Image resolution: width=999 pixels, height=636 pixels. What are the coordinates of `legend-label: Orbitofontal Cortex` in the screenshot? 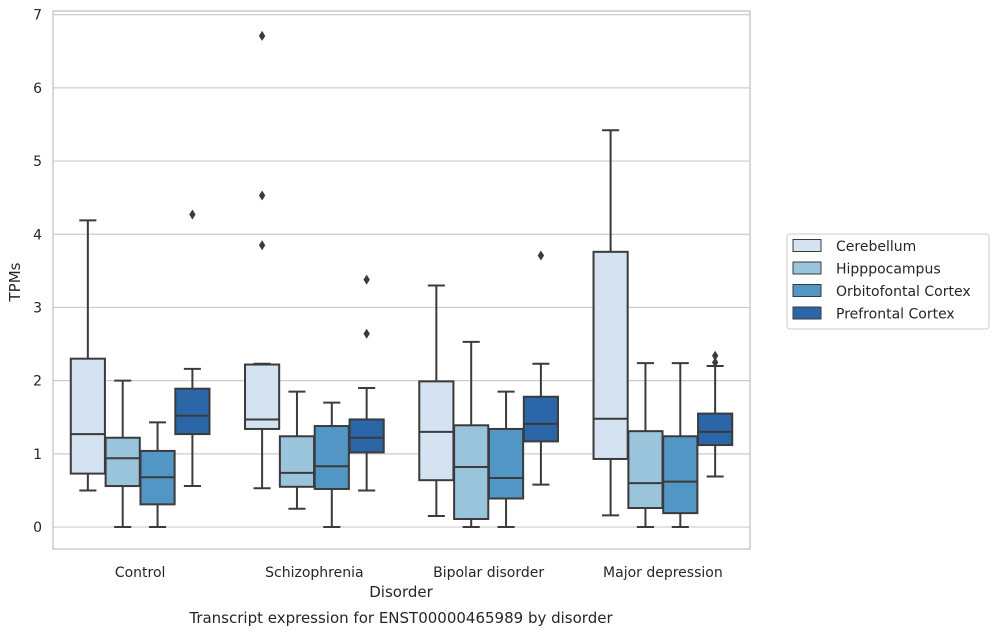 It's located at (903, 292).